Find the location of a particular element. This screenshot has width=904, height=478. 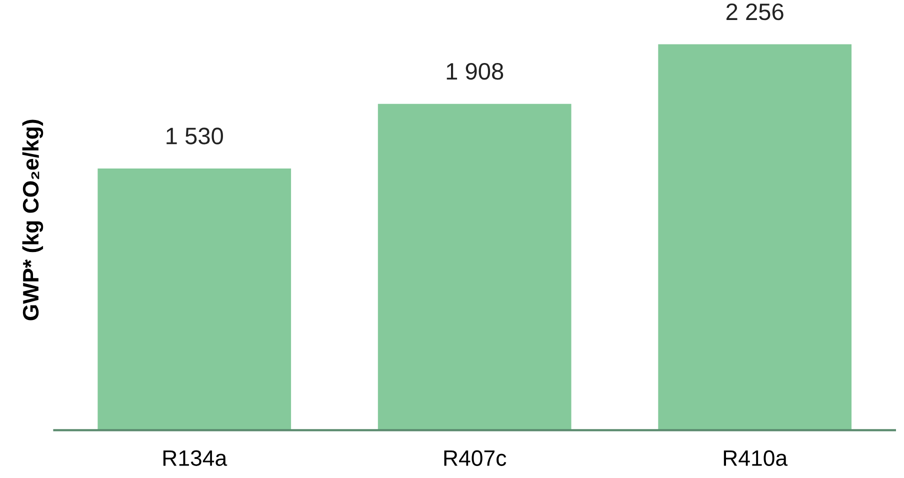

y-axis-title: GWP* (kg CO₂e/kg) is located at coordinates (33, 220).